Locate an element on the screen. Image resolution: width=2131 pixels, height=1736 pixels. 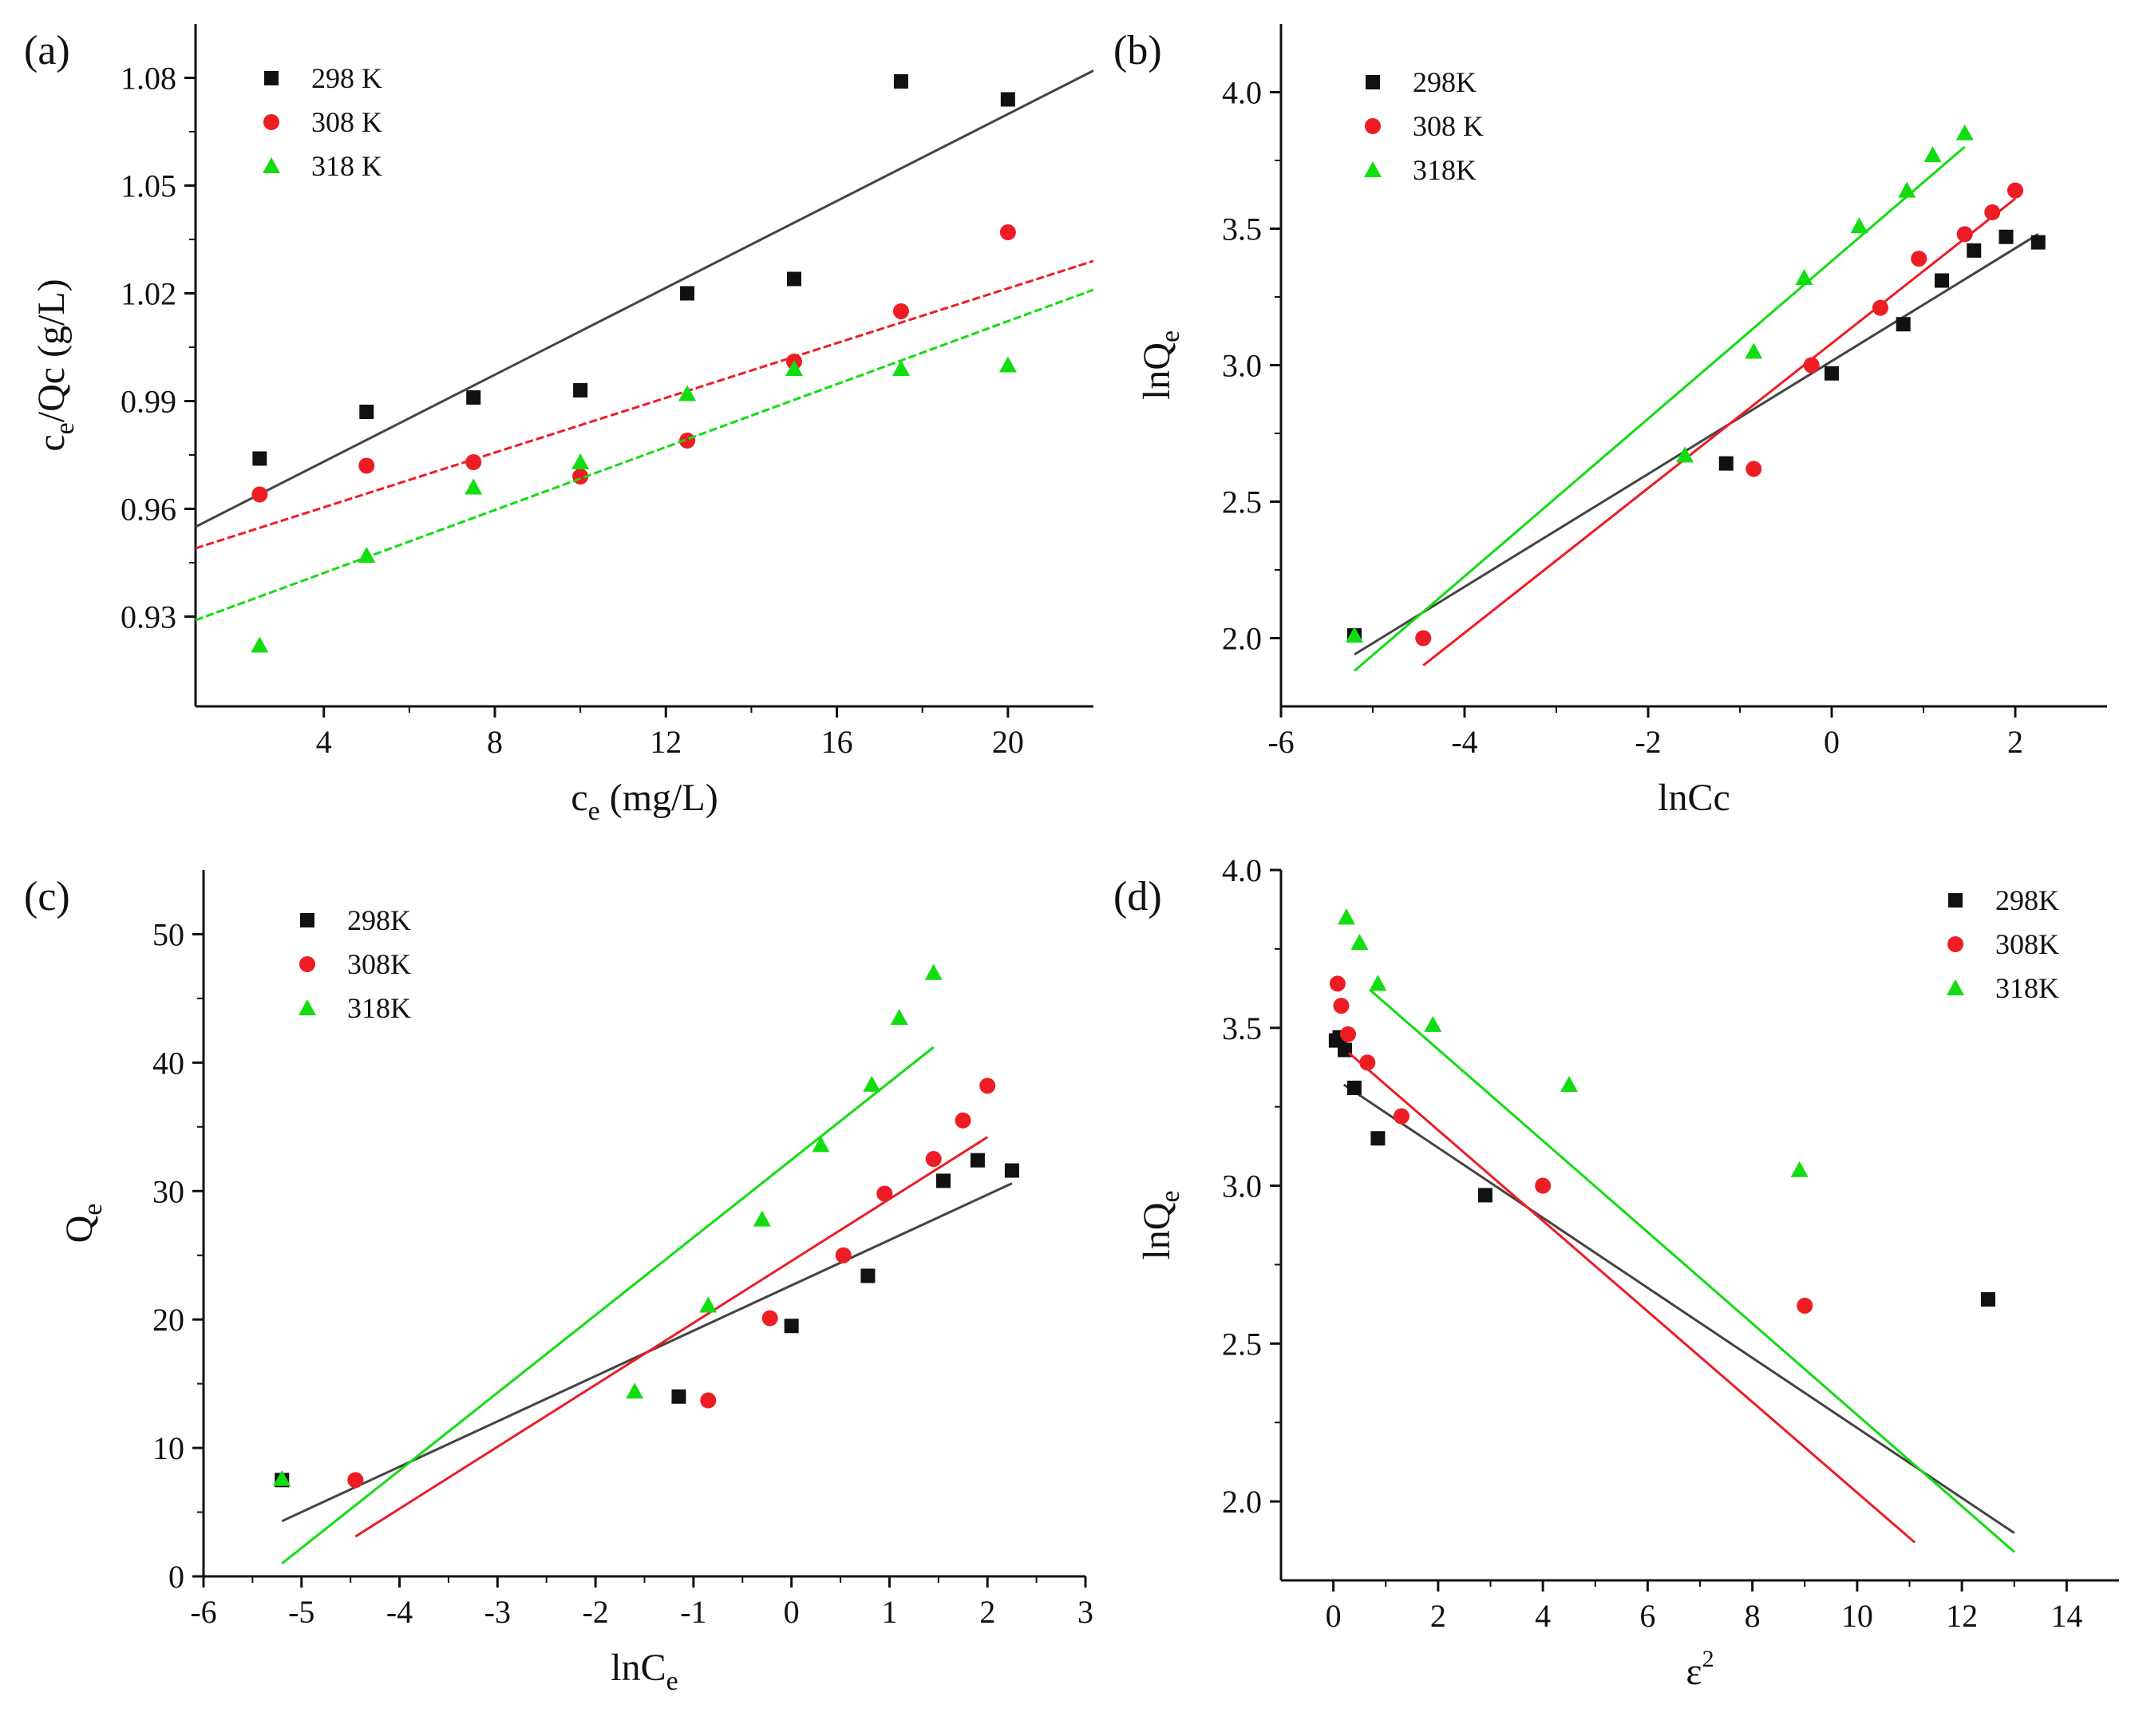
y-tick-label: 20 is located at coordinates (168, 1320).